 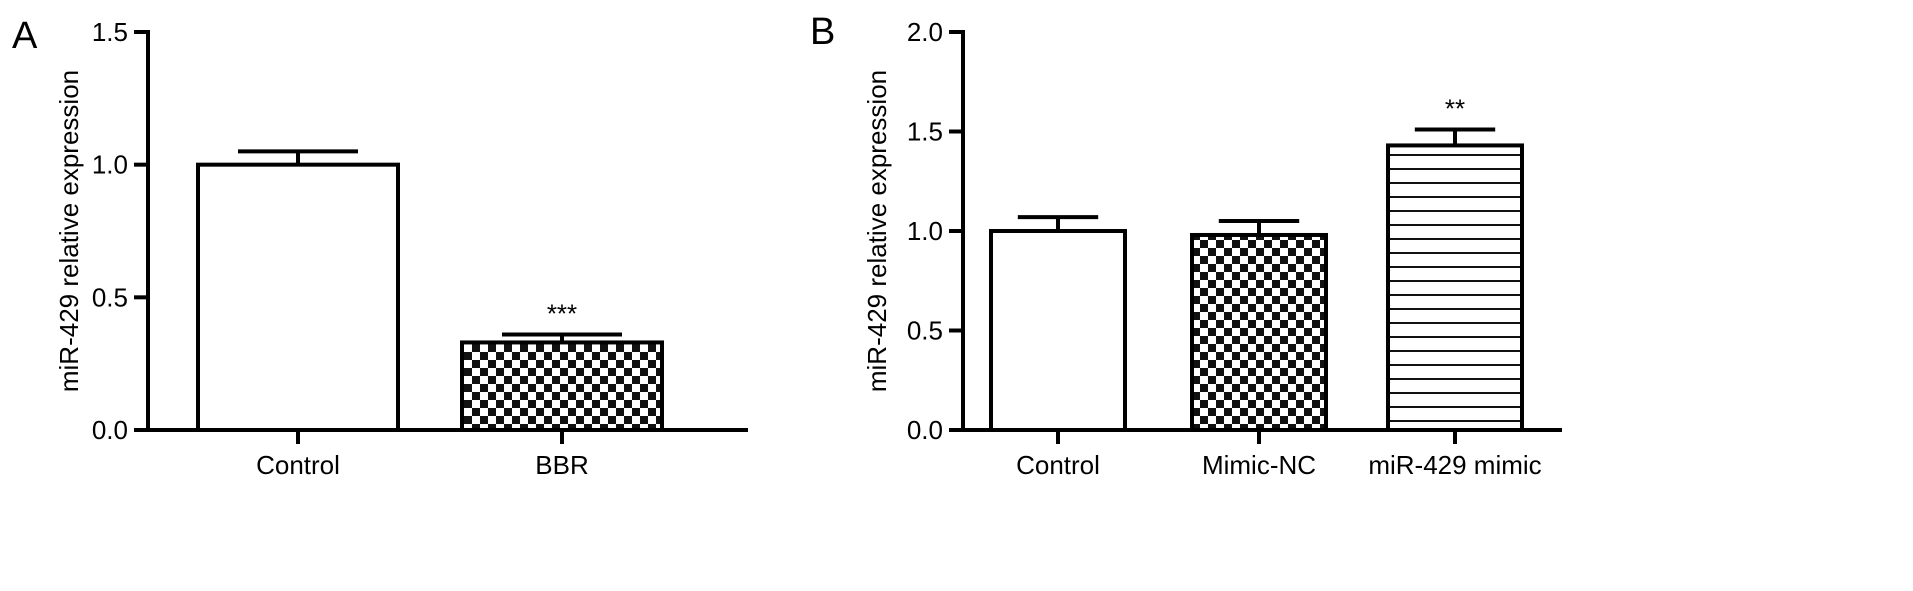 What do you see at coordinates (25, 36) in the screenshot?
I see `panel-label: A` at bounding box center [25, 36].